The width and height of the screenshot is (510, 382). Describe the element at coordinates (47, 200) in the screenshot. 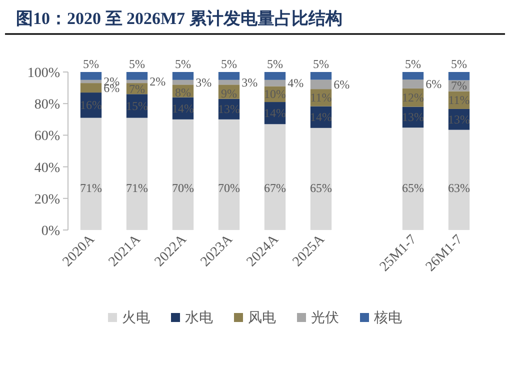

I see `y-tick-label: 20%` at that location.